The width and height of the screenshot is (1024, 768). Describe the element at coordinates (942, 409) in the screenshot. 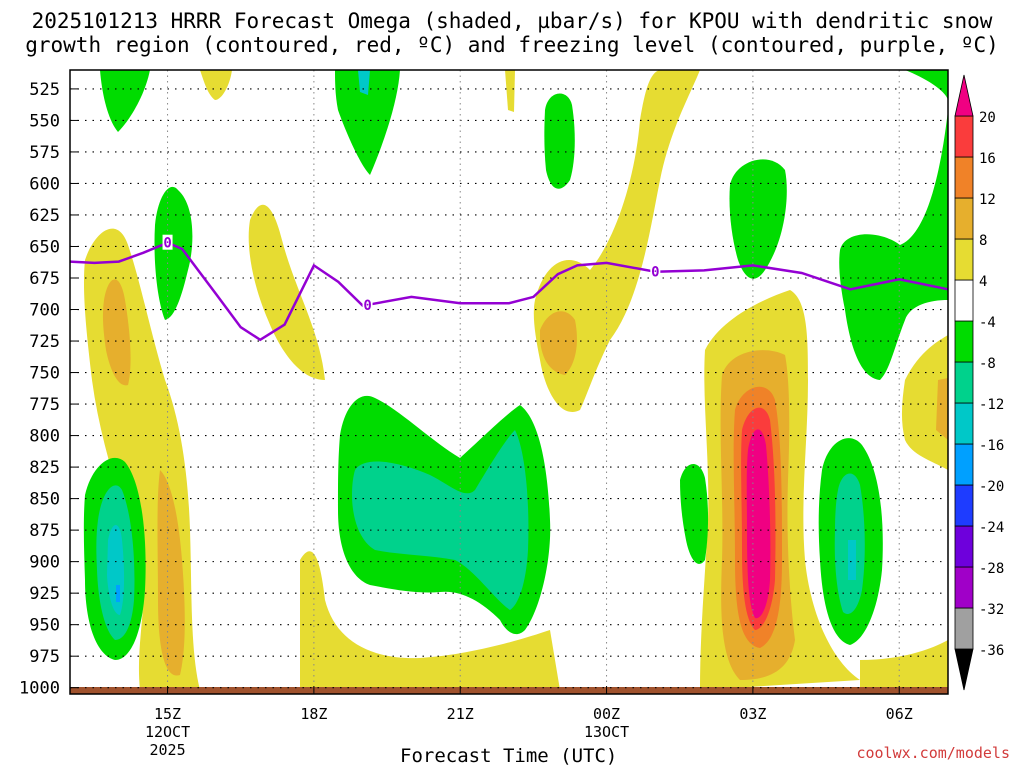

I see `ascent-orange-east` at that location.